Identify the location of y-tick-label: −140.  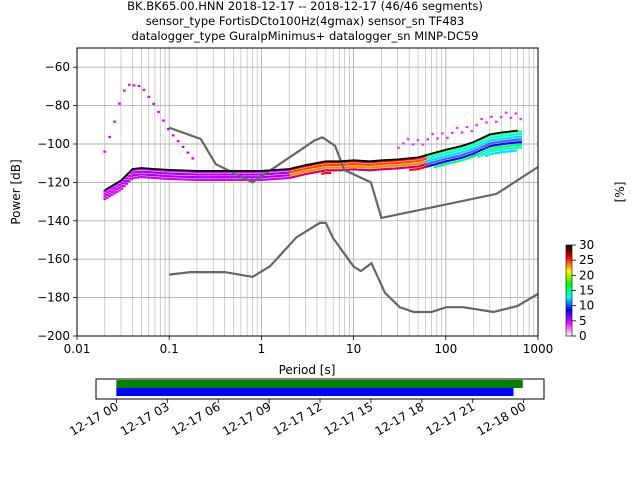
(53, 221).